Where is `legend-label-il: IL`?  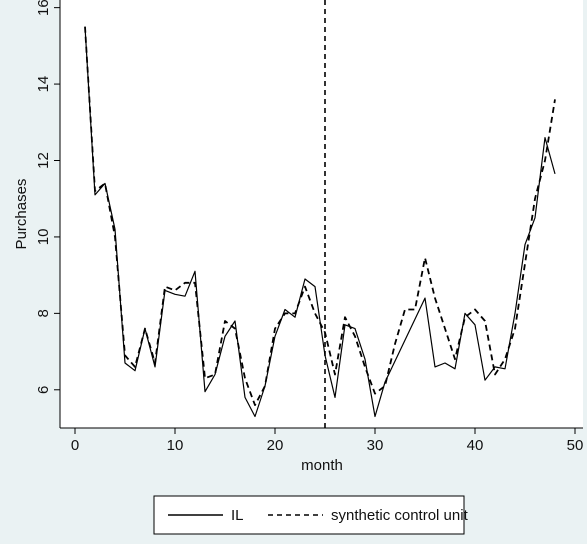
legend-label-il: IL is located at coordinates (237, 515).